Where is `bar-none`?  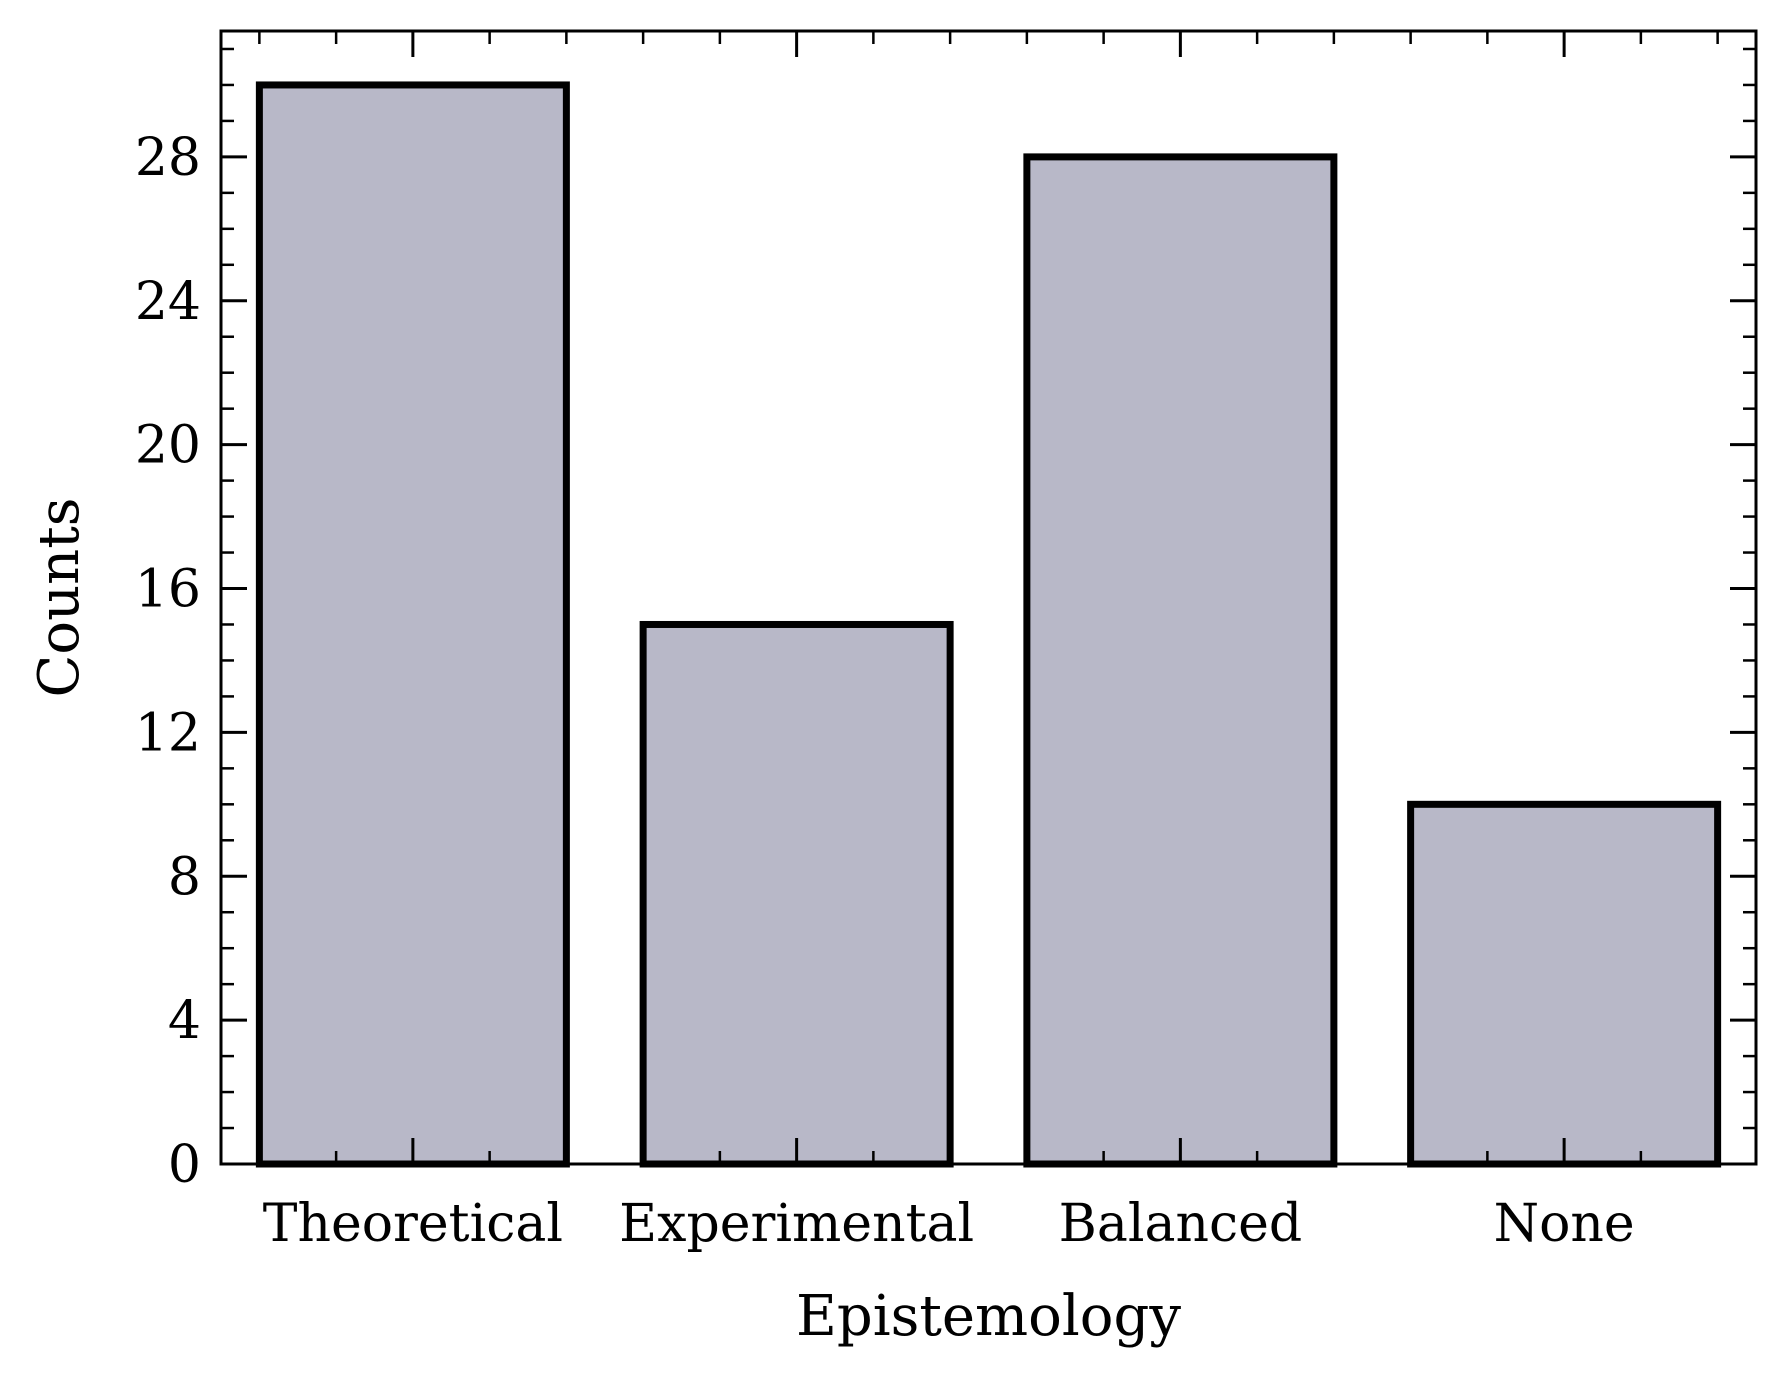
bar-none is located at coordinates (1564, 984).